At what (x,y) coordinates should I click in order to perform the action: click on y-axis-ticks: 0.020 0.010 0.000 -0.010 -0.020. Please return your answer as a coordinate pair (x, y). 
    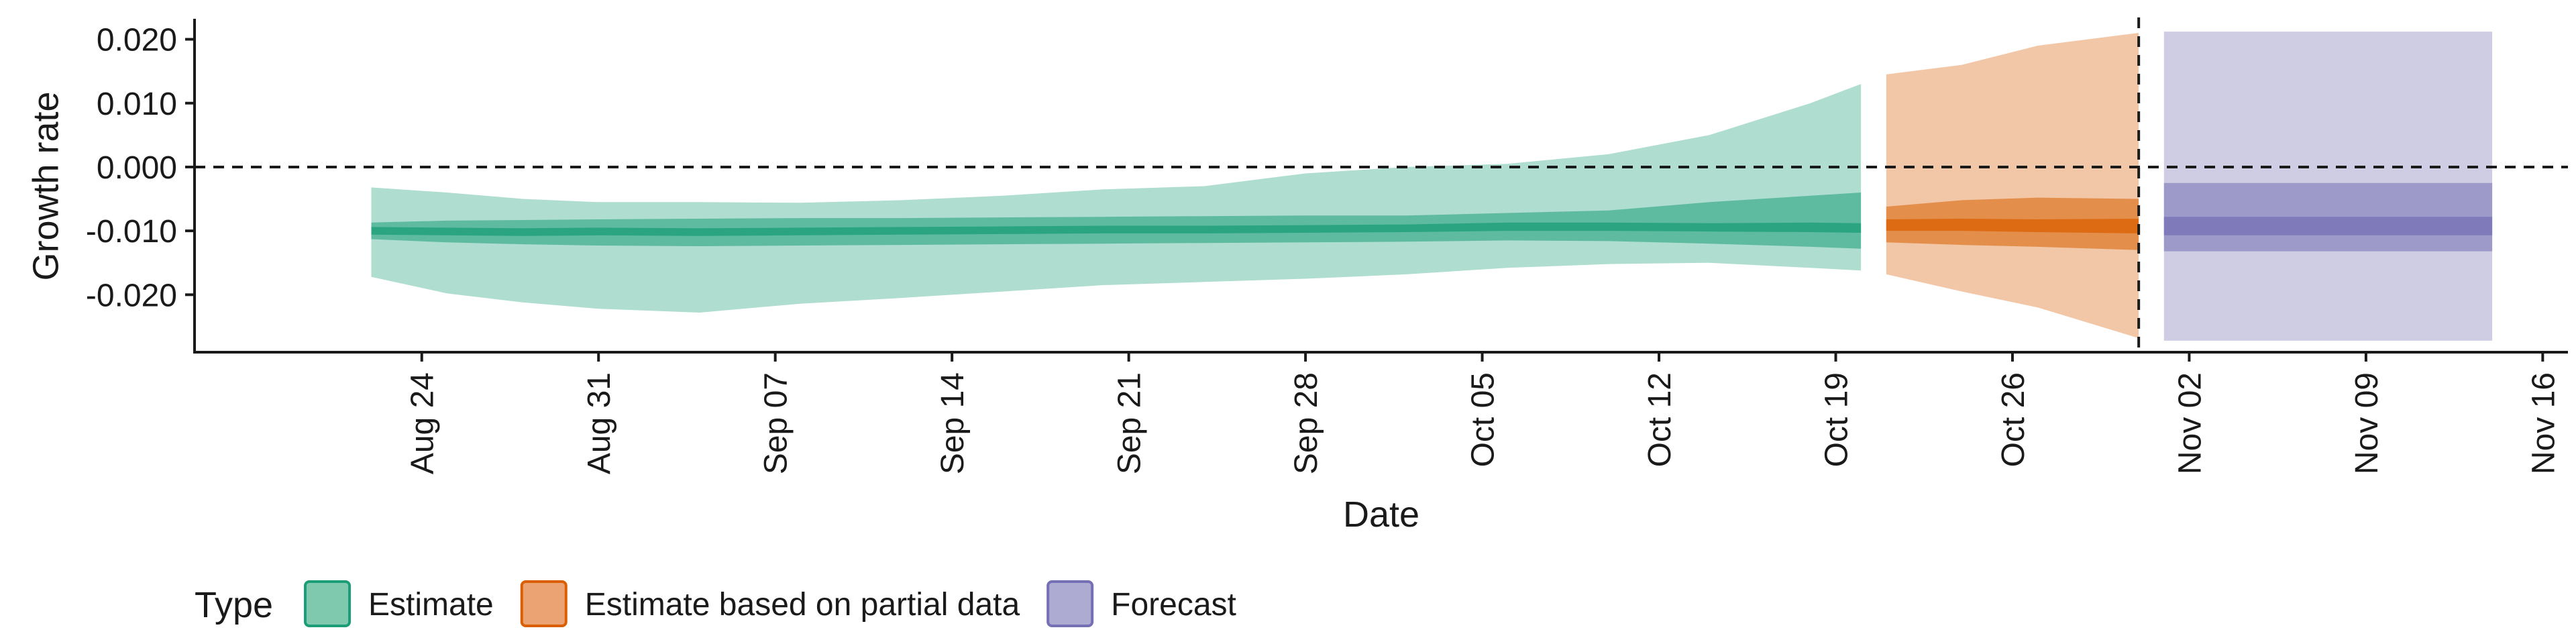
    Looking at the image, I should click on (140, 168).